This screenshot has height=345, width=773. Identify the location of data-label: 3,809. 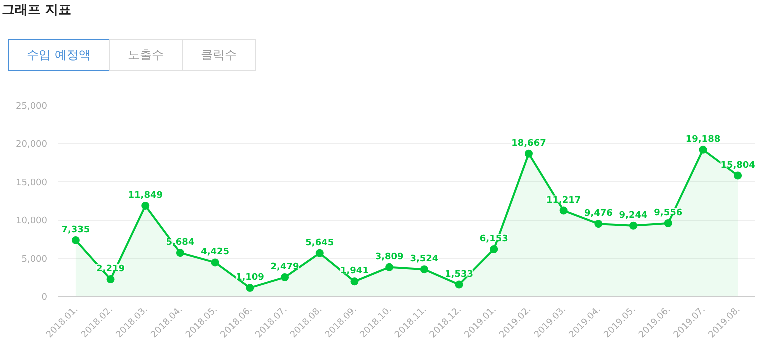
(389, 257).